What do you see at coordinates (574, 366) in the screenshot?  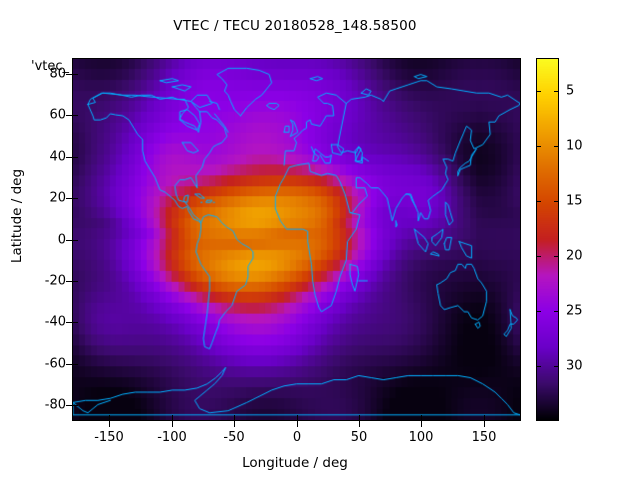 I see `colorbar-tick-label: 30` at bounding box center [574, 366].